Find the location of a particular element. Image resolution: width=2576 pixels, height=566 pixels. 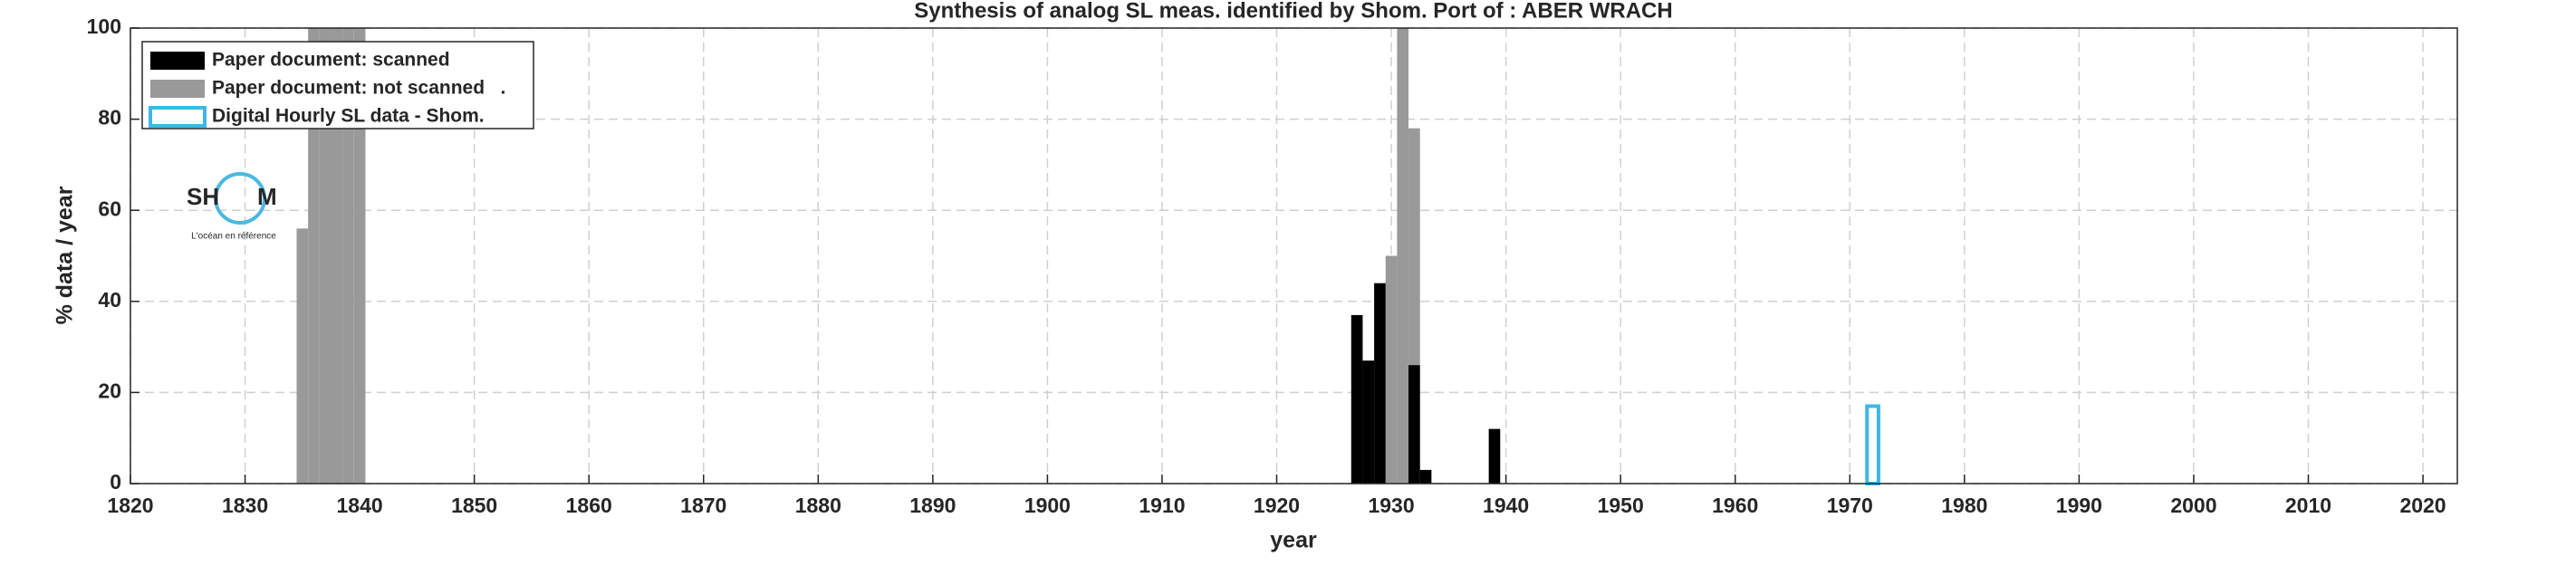

x-tick-label: 1970 is located at coordinates (1850, 505).